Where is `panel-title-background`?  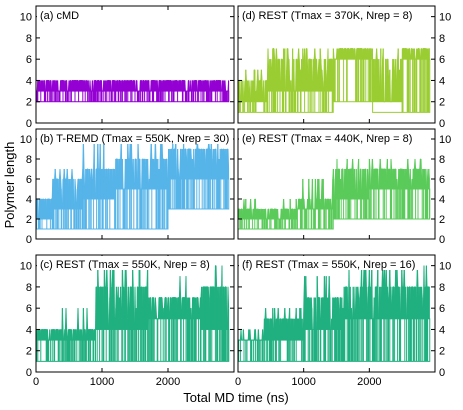
panel-title-background is located at coordinates (330, 263).